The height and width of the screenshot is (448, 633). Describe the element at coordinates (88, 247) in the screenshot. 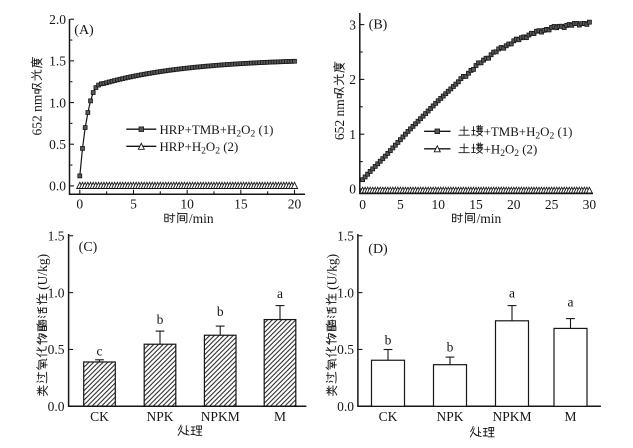

I see `svg-text: (C)` at that location.